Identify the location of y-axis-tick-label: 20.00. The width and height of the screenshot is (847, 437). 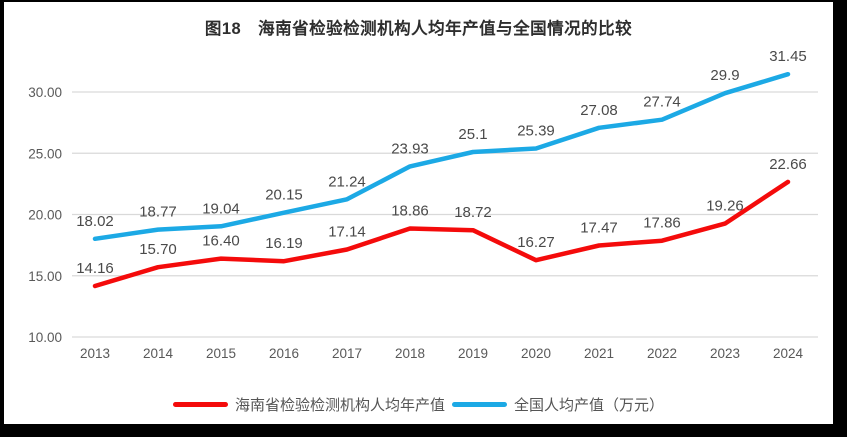
(45, 215).